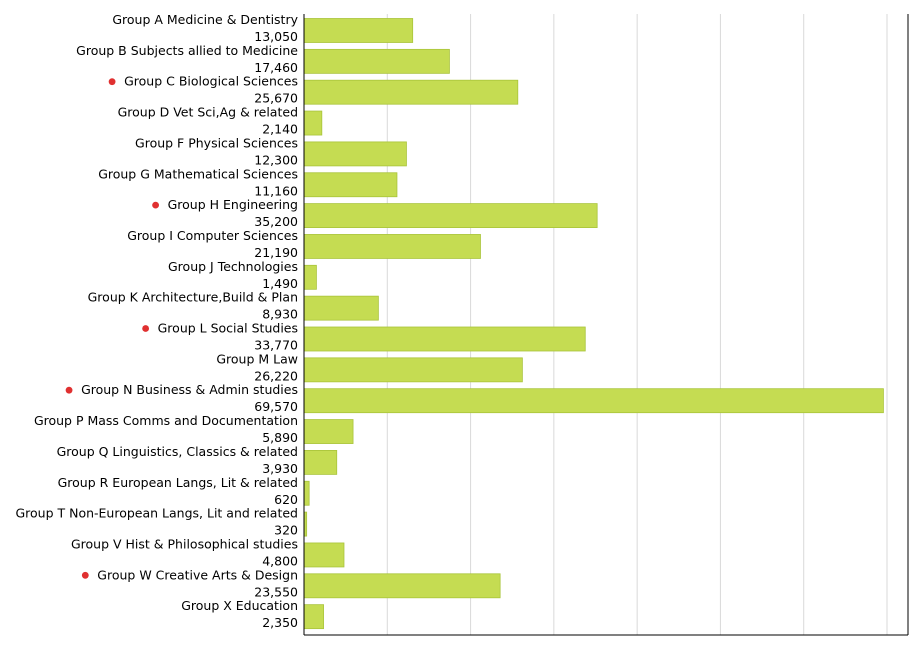  What do you see at coordinates (286, 499) in the screenshot?
I see `data-label: 620` at bounding box center [286, 499].